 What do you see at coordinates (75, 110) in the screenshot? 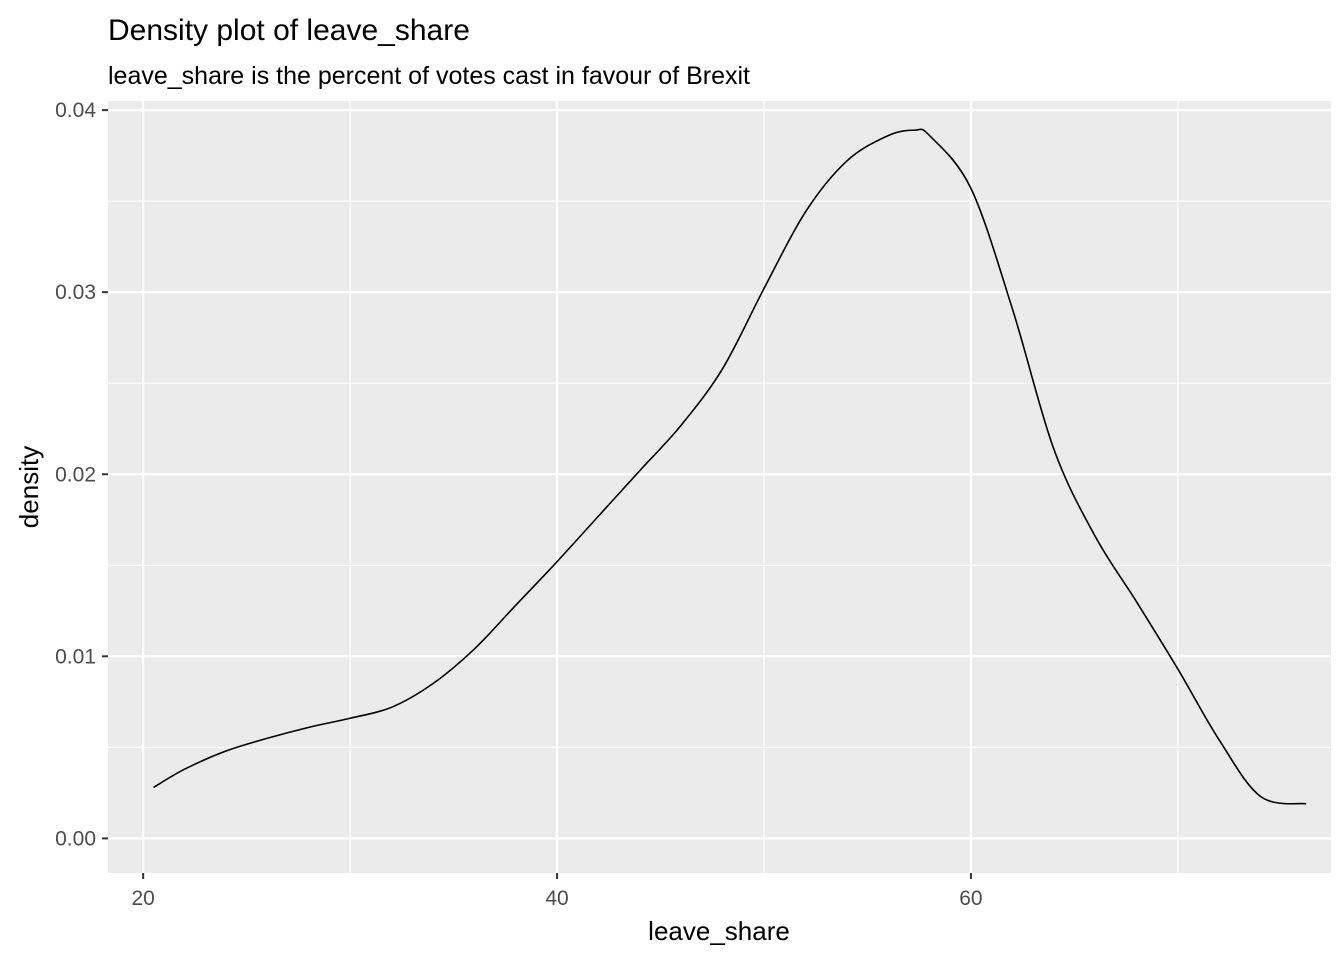
I see `y-tick-label: 0.04` at bounding box center [75, 110].